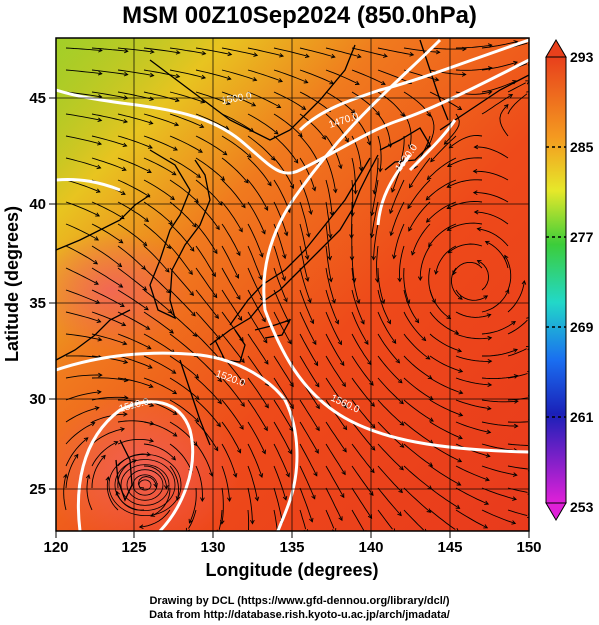  What do you see at coordinates (212, 547) in the screenshot?
I see `x-tick-label: 130` at bounding box center [212, 547].